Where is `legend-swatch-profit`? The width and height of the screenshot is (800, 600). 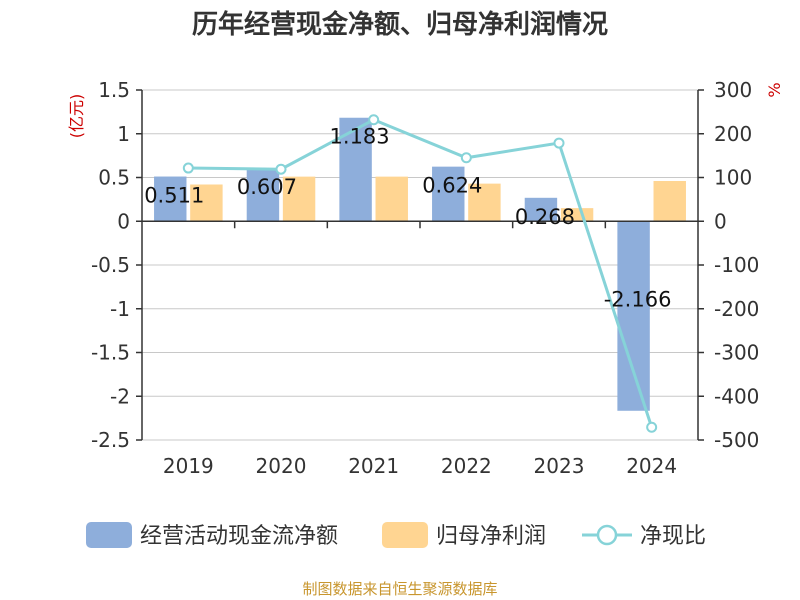 legend-swatch-profit is located at coordinates (405, 535).